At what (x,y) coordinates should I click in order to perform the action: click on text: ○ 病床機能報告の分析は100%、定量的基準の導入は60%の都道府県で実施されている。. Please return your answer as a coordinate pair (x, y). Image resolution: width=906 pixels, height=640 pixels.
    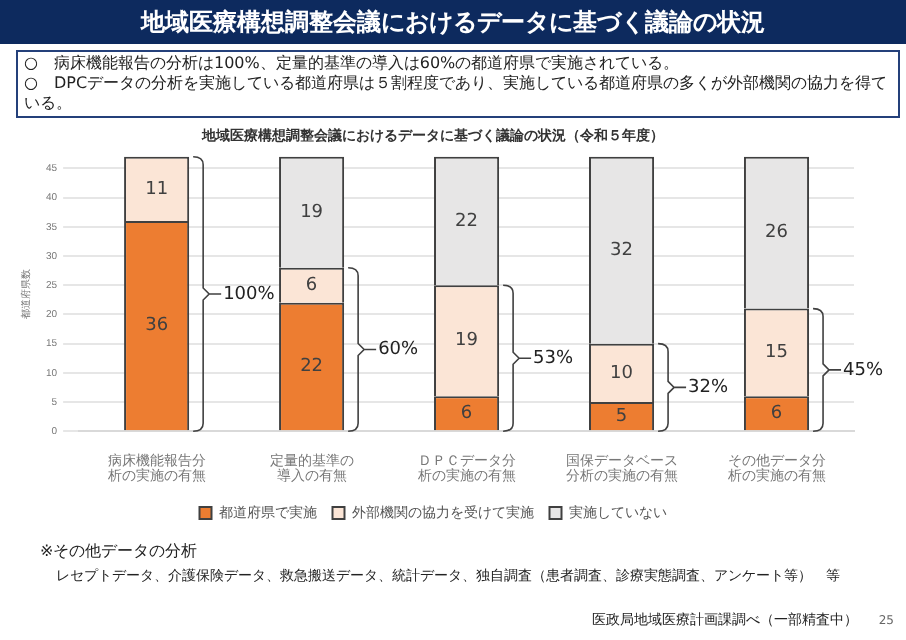
    Looking at the image, I should click on (353, 64).